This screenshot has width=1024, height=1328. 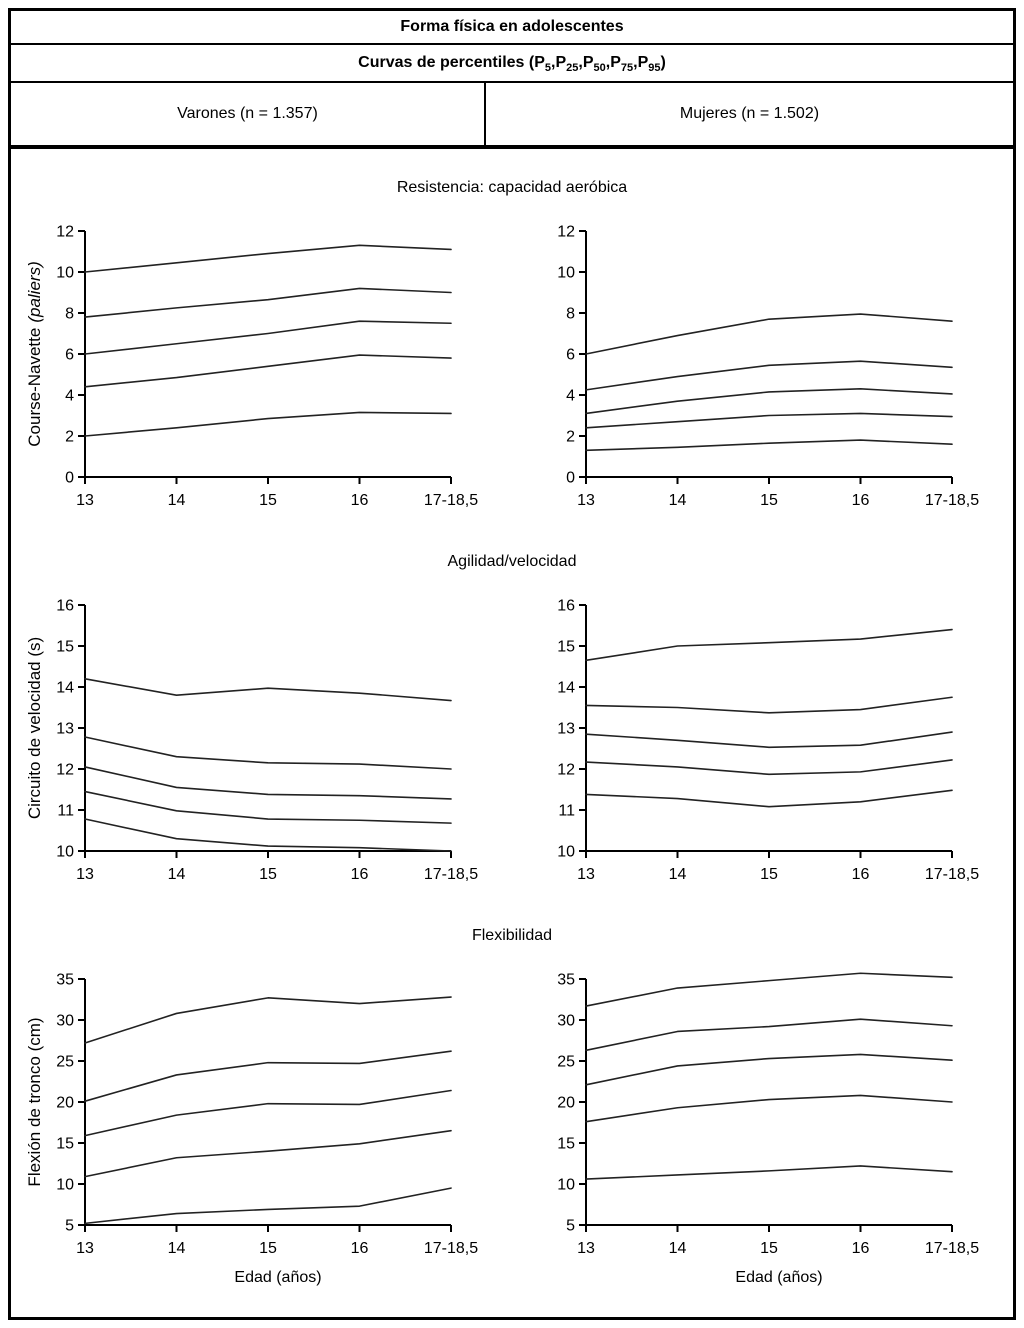 I want to click on svg-text: Flexión de tronco (cm), so click(x=34, y=1101).